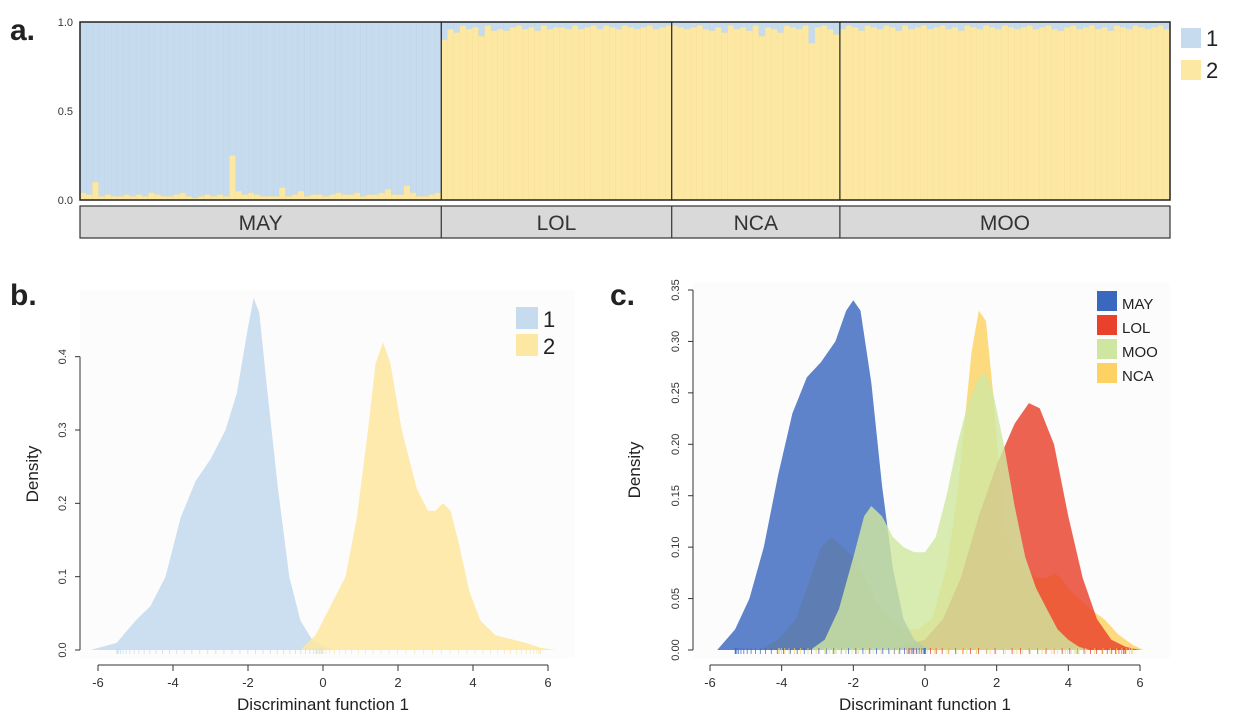 Image resolution: width=1233 pixels, height=717 pixels. Describe the element at coordinates (397, 682) in the screenshot. I see `x-tick-label: 2` at that location.